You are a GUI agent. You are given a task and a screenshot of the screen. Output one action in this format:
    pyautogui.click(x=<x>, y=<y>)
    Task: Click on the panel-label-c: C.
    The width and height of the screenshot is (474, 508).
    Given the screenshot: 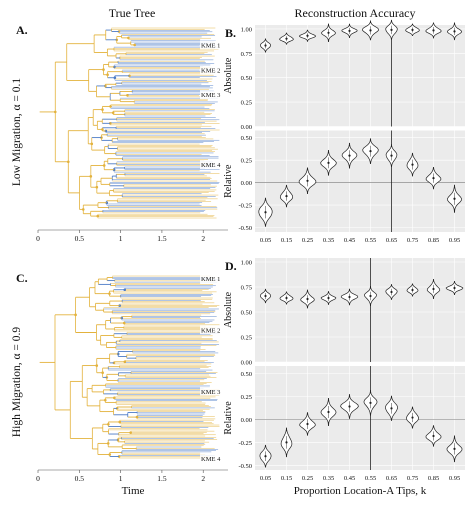 What is the action you would take?
    pyautogui.click(x=22, y=278)
    